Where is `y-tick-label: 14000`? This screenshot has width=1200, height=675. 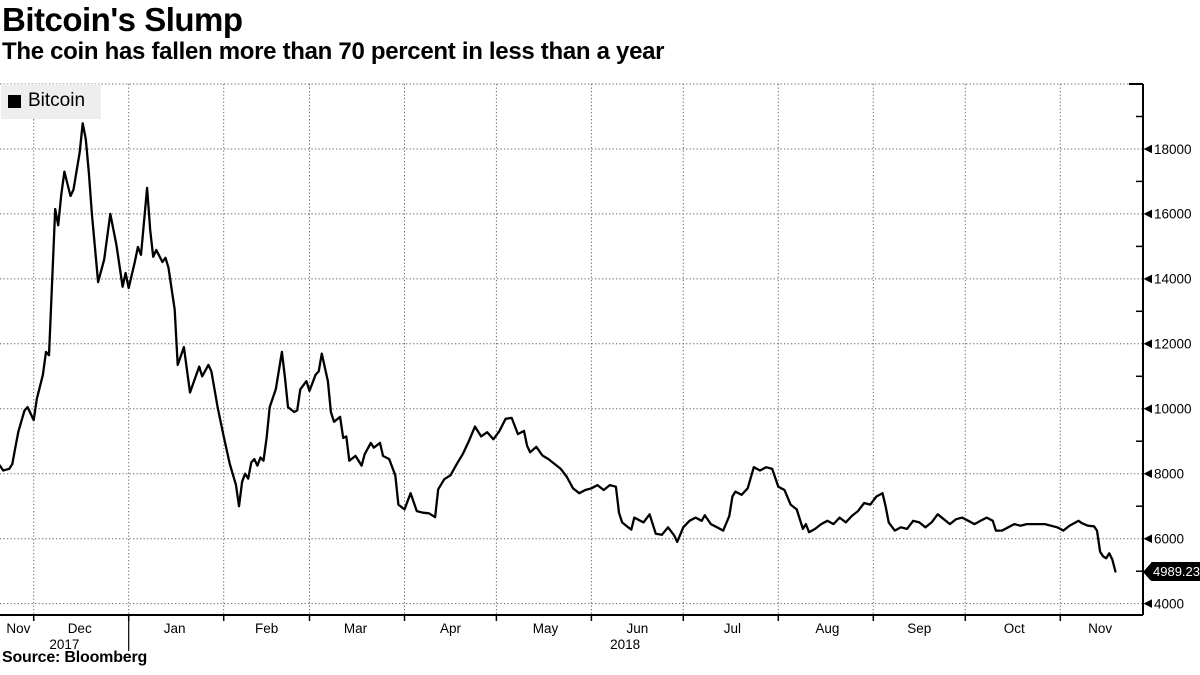
y-tick-label: 14000 is located at coordinates (1173, 279).